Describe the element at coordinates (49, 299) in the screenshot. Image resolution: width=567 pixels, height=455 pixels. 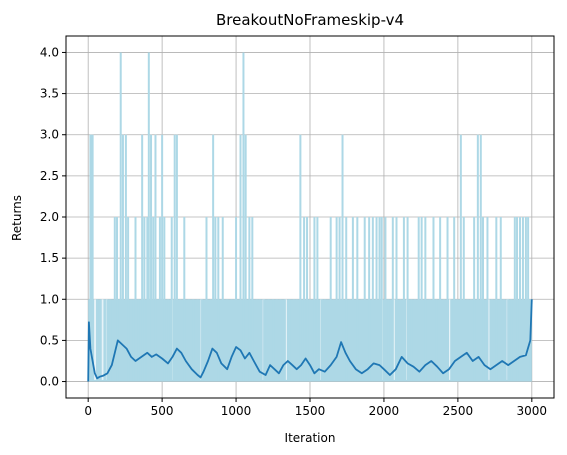
I see `y-tick-label: 1.0` at that location.